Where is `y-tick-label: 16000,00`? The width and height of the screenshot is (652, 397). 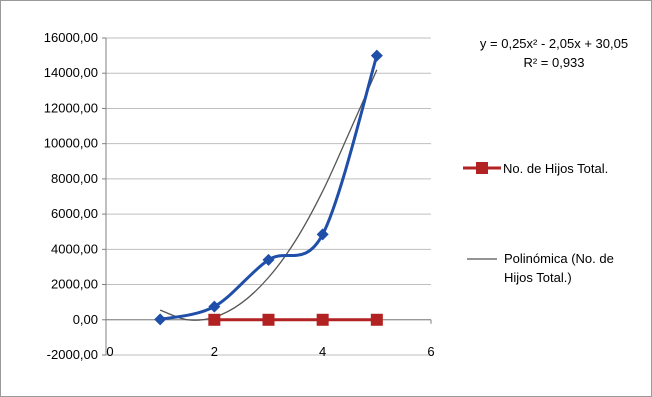 y-tick-label: 16000,00 is located at coordinates (71, 37).